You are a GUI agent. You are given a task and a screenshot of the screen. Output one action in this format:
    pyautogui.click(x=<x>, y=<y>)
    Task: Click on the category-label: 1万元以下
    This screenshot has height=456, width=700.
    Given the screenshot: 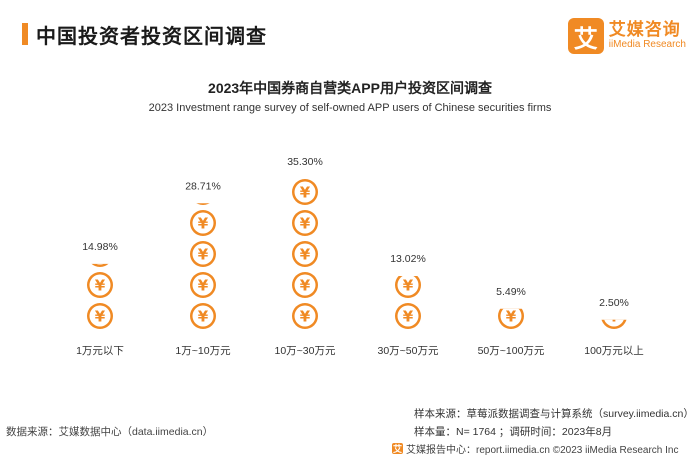 What is the action you would take?
    pyautogui.click(x=100, y=351)
    